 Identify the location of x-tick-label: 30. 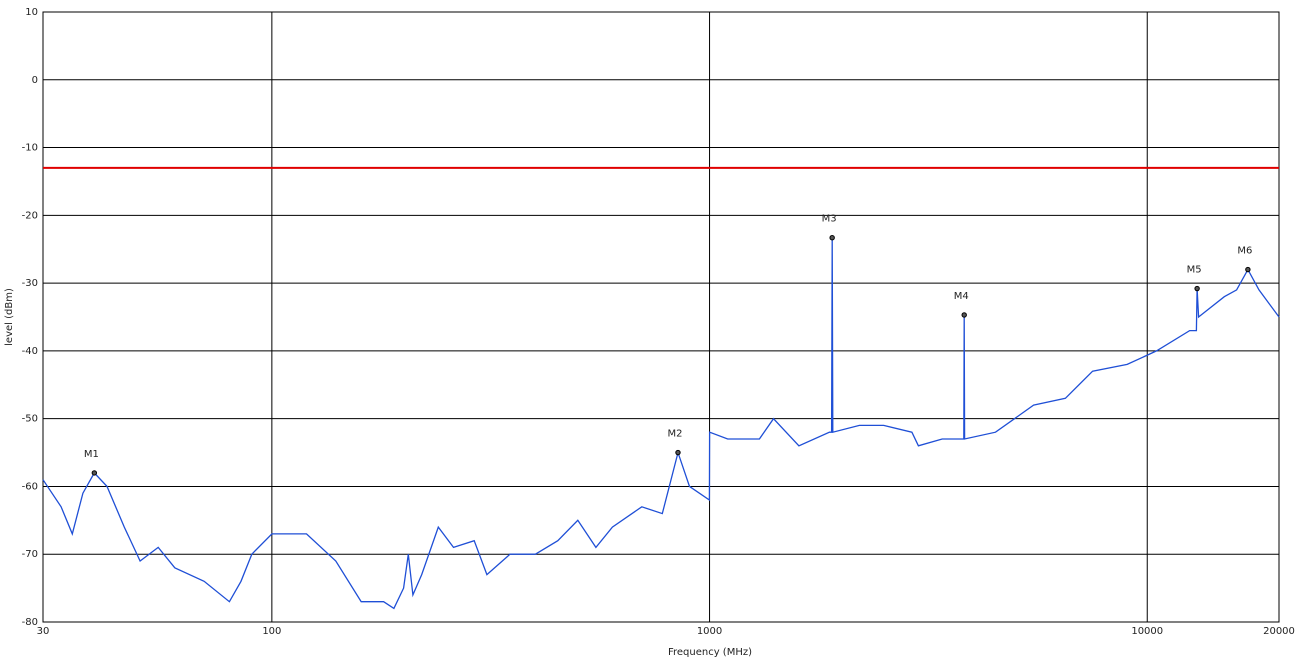
(43, 631).